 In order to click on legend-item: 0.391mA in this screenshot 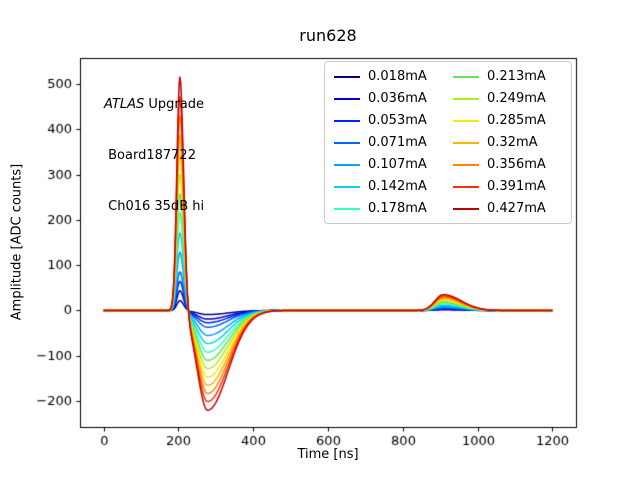, I will do `click(507, 186)`.